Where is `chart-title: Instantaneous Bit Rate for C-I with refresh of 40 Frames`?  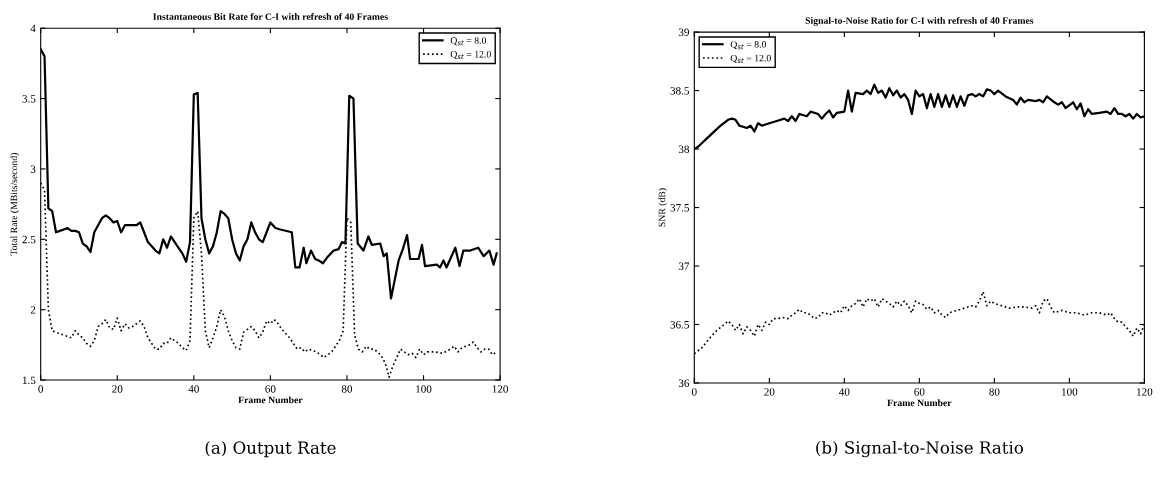
chart-title: Instantaneous Bit Rate for C-I with refresh of 40 Frames is located at coordinates (270, 16).